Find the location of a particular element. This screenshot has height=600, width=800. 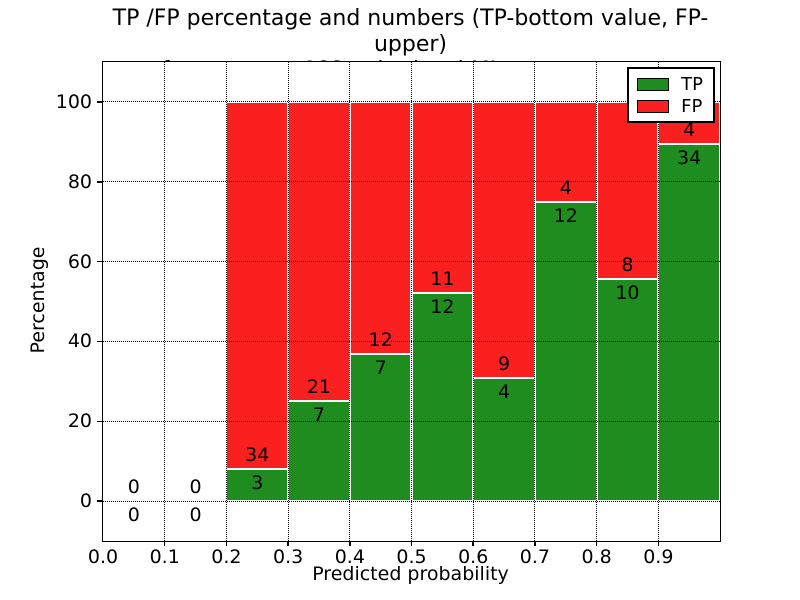

legend-entry-tp: TP is located at coordinates (670, 84).